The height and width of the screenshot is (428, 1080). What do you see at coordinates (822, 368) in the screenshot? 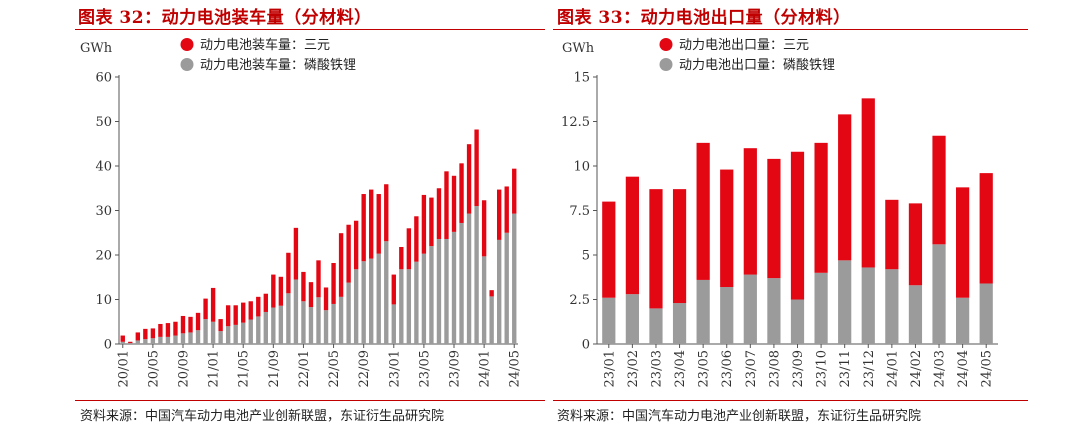
I see `x-tick-label-right: 23/10` at bounding box center [822, 368].